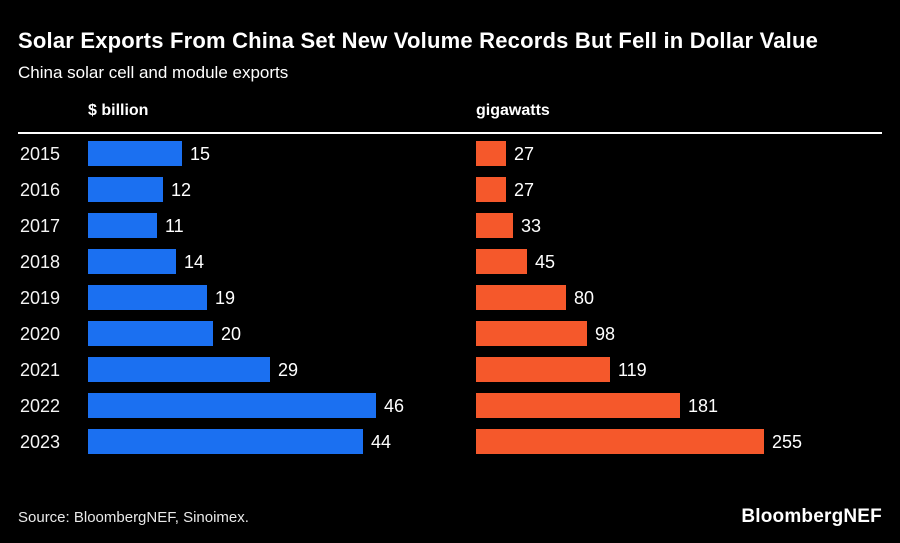  What do you see at coordinates (174, 226) in the screenshot?
I see `dollar-value-label: 11` at bounding box center [174, 226].